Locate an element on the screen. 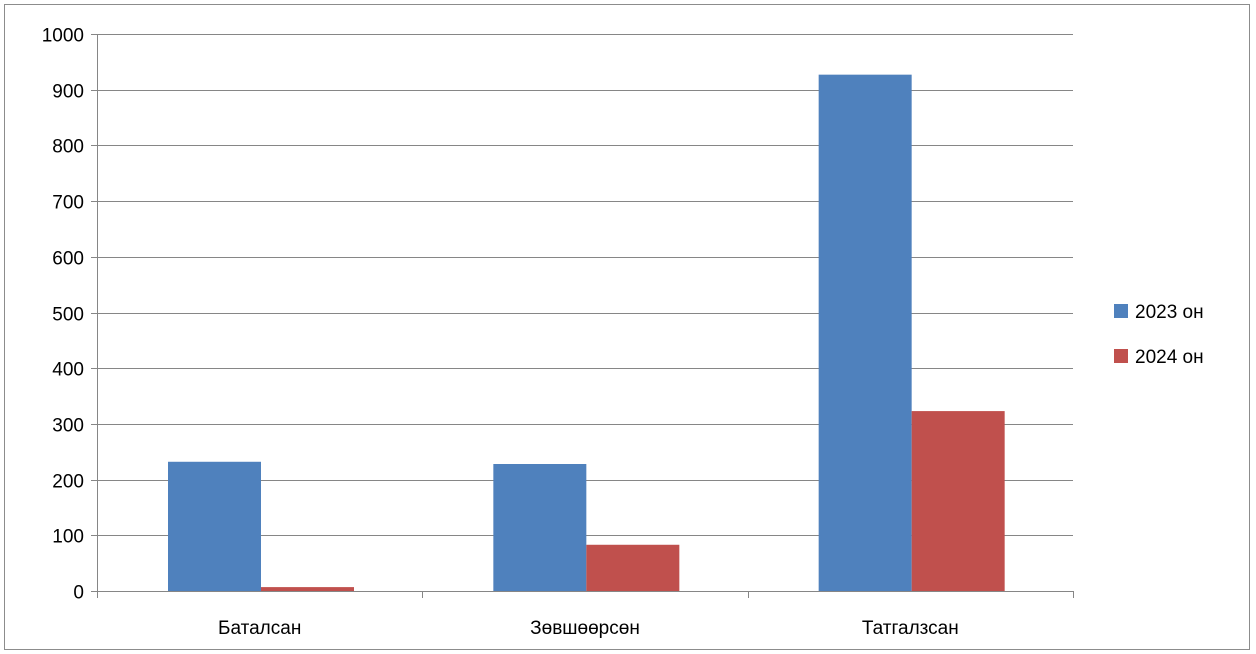  x-tick-labels: Баталсан Зөвшөөрсөн Татгалзсан is located at coordinates (588, 628).